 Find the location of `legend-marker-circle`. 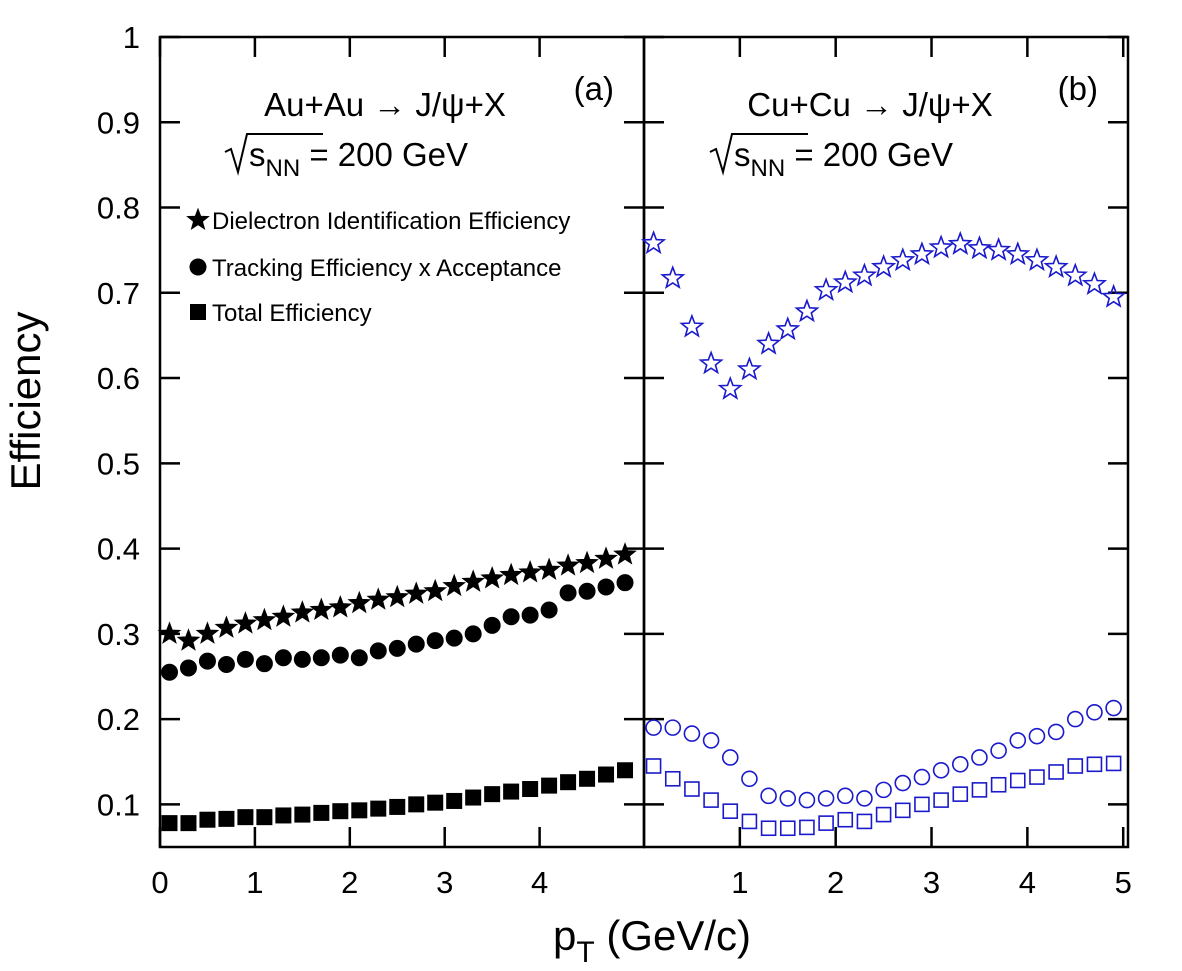

legend-marker-circle is located at coordinates (198, 267).